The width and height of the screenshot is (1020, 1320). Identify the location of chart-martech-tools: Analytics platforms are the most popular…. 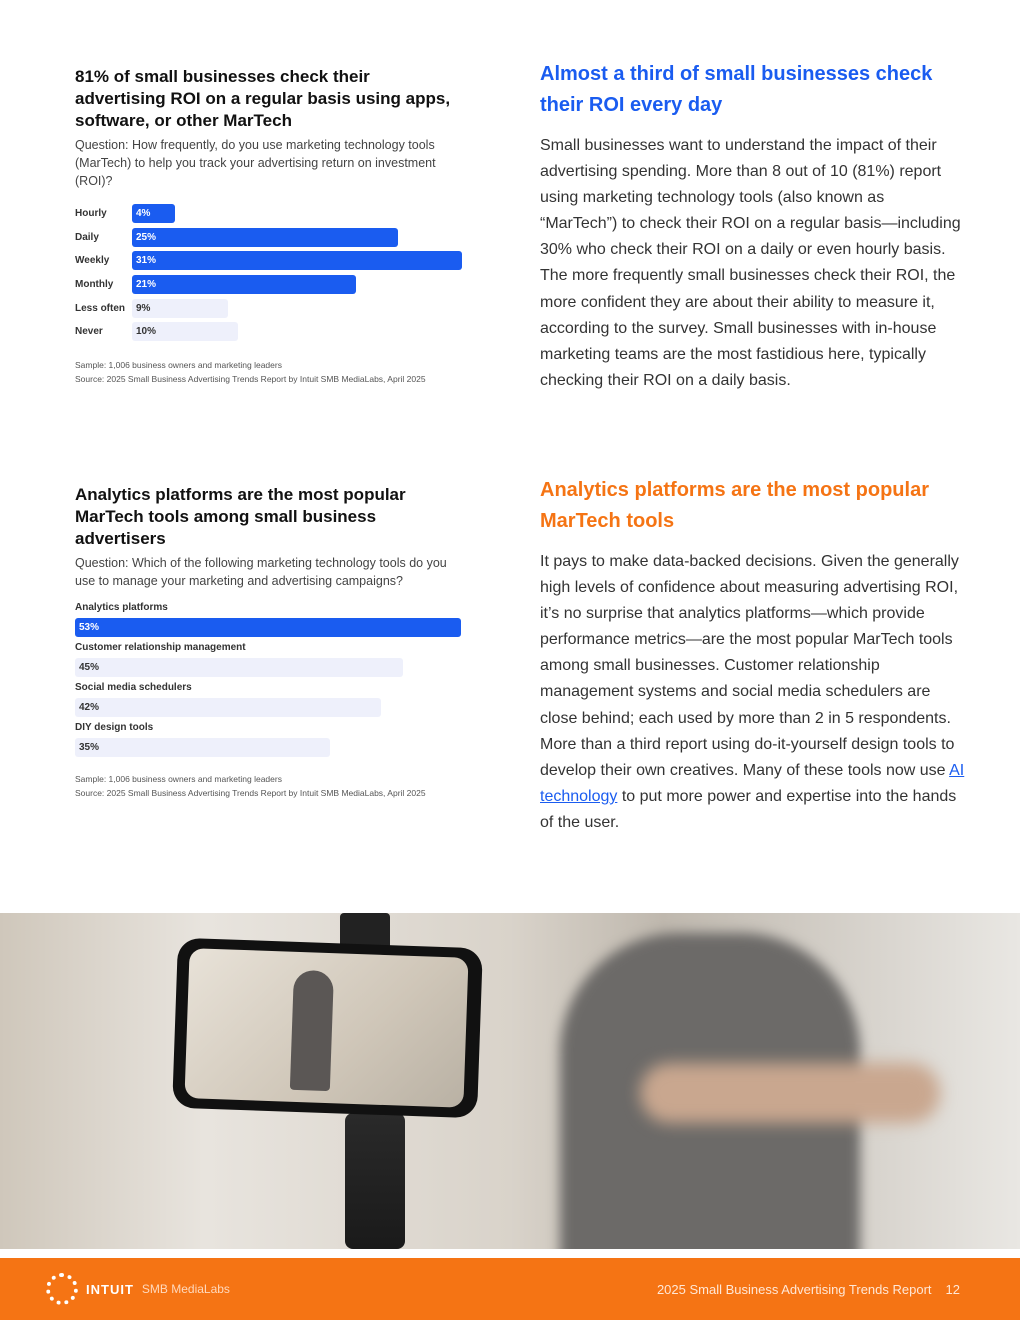
(270, 642).